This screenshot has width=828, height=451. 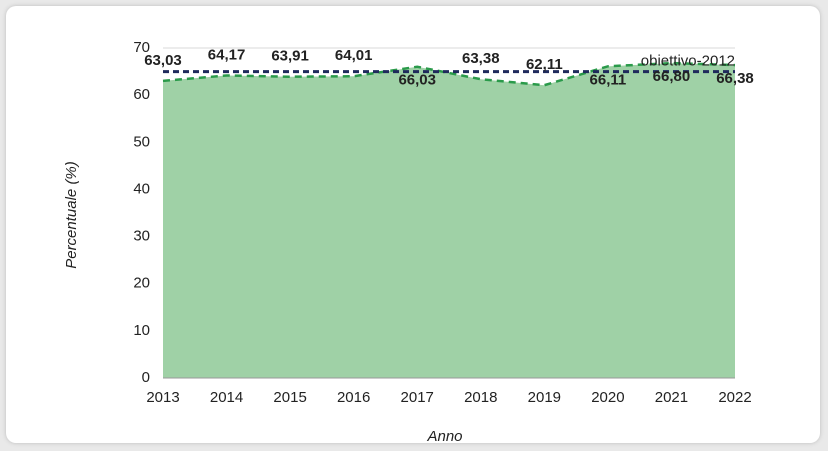 What do you see at coordinates (141, 141) in the screenshot?
I see `y-tick-label: 50` at bounding box center [141, 141].